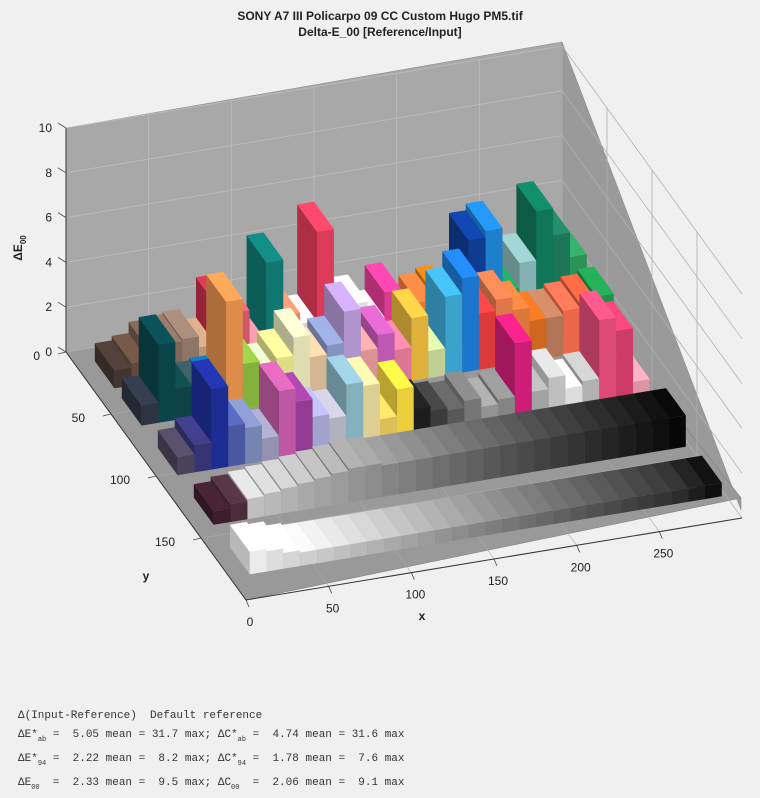  I want to click on axis-edge, so click(494, 559).